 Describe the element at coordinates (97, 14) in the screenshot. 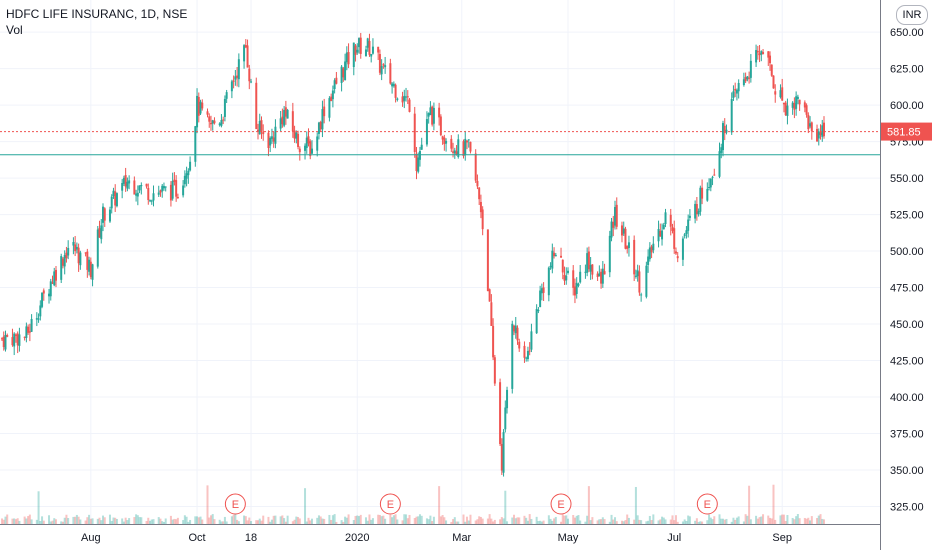

I see `symbol-title: HDFC LIFE INSURANC, 1D, NSE` at that location.